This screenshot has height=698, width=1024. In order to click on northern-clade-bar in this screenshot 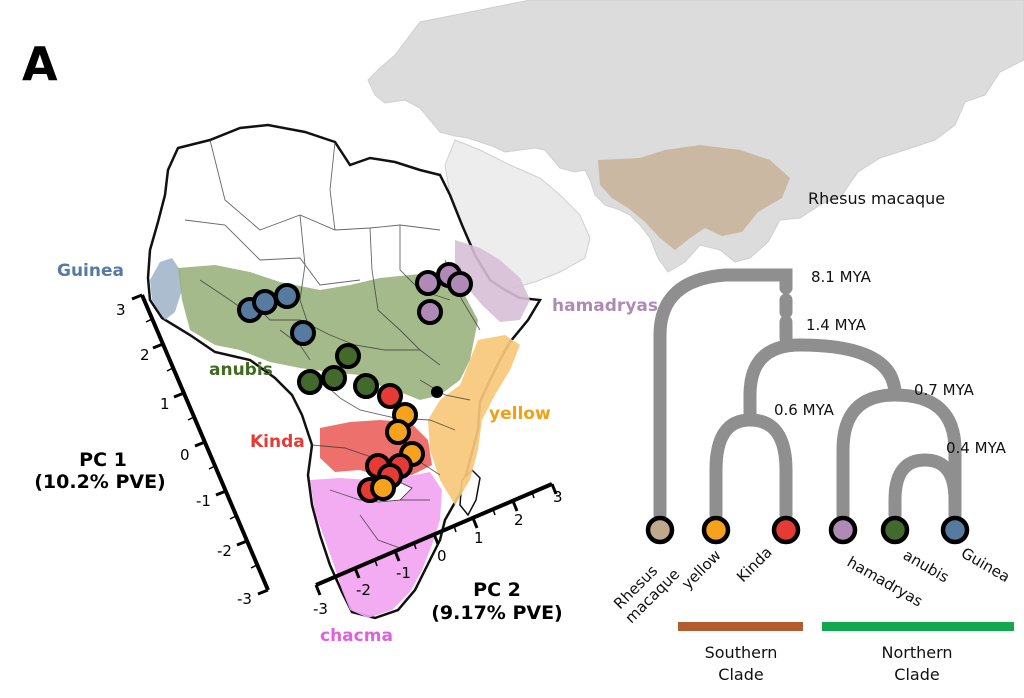, I will do `click(918, 626)`.